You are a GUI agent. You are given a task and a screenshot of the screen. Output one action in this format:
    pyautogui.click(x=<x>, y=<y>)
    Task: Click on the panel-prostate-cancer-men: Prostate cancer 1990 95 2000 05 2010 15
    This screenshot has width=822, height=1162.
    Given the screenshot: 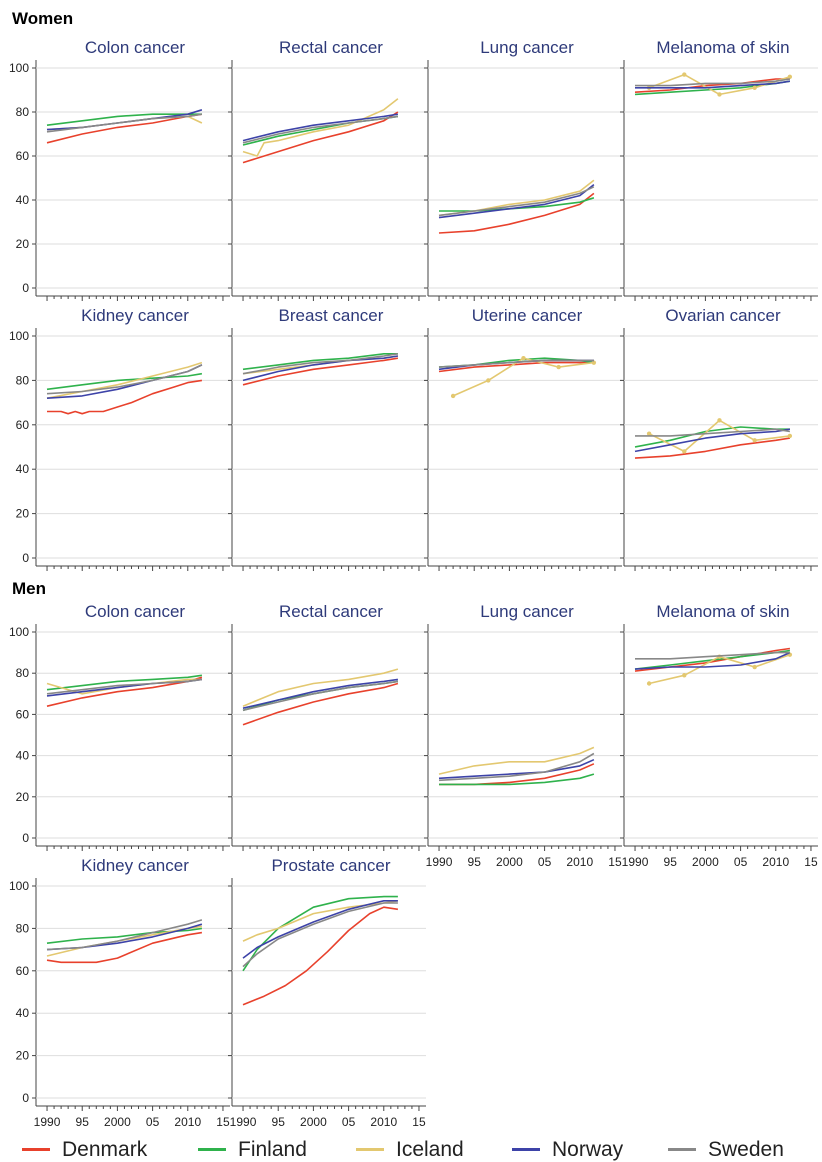 What is the action you would take?
    pyautogui.click(x=327, y=992)
    